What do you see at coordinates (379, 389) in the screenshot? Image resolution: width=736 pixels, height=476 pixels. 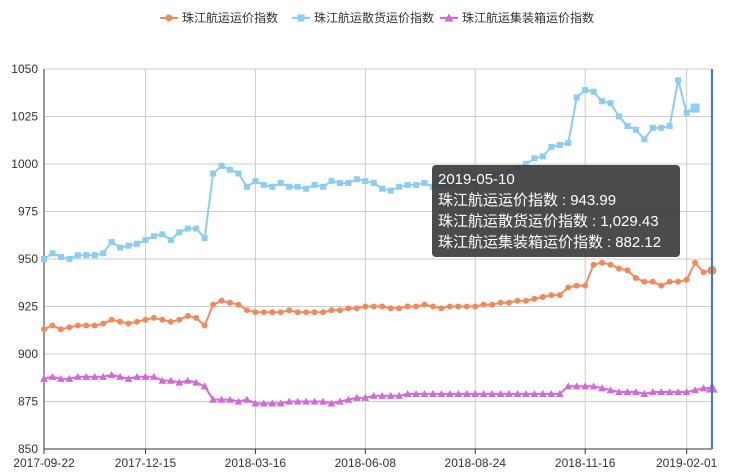 I see `series-group` at bounding box center [379, 389].